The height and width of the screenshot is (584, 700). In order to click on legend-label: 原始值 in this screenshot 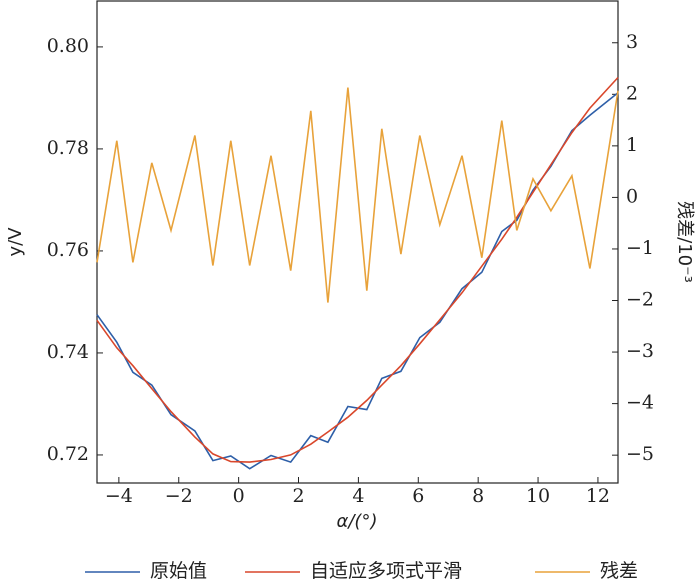, I will do `click(178, 571)`.